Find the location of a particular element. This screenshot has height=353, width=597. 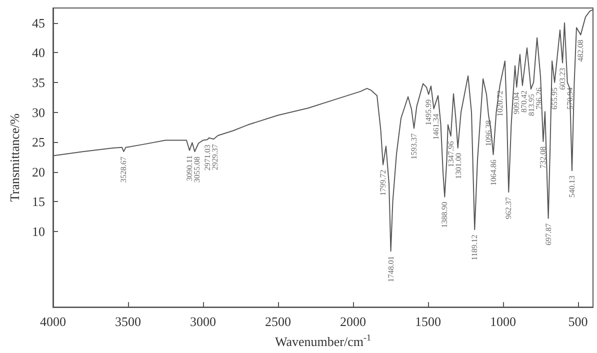

annotation: 796.26 is located at coordinates (539, 98).